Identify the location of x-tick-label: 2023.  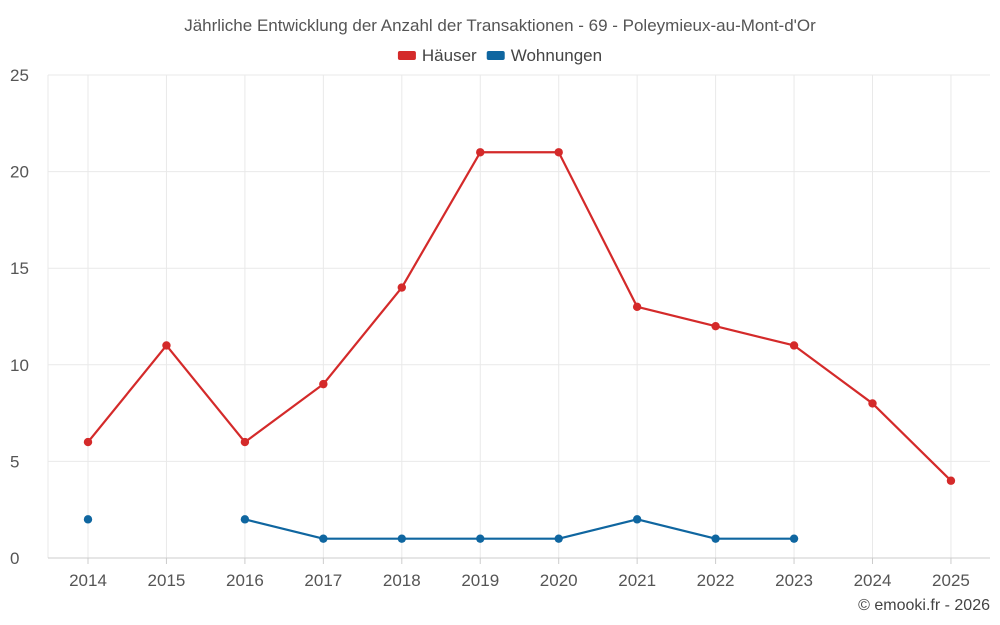
(794, 580).